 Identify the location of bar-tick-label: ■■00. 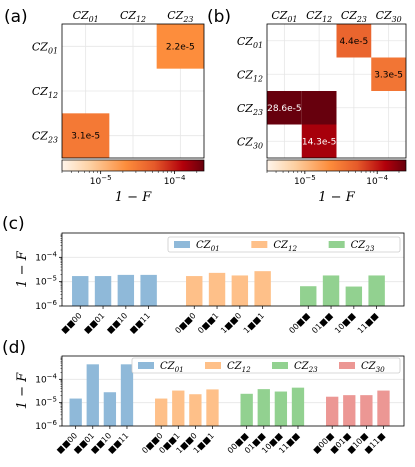
(71, 323).